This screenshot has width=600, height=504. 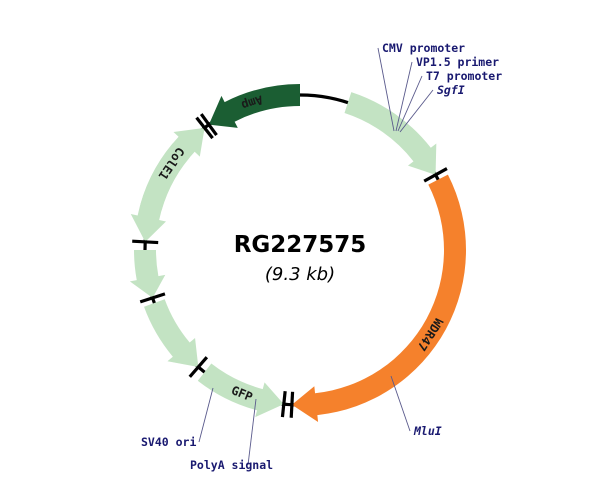 I want to click on leader-line-polya-signal-callout, so click(x=252, y=432).